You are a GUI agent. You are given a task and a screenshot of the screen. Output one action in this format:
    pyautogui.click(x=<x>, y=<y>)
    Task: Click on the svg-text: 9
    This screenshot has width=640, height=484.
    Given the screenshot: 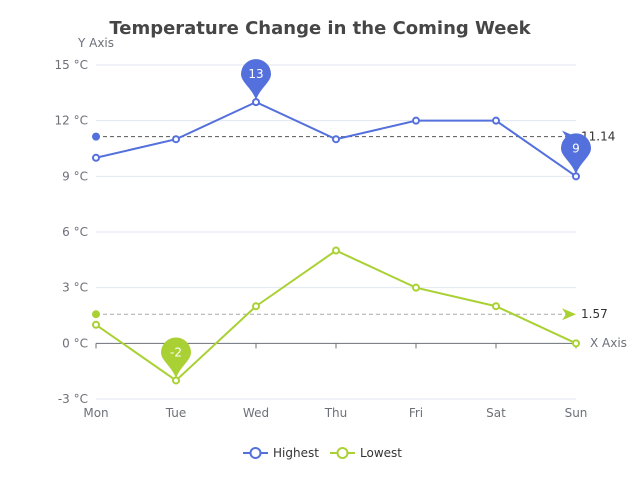 What is the action you would take?
    pyautogui.click(x=576, y=148)
    